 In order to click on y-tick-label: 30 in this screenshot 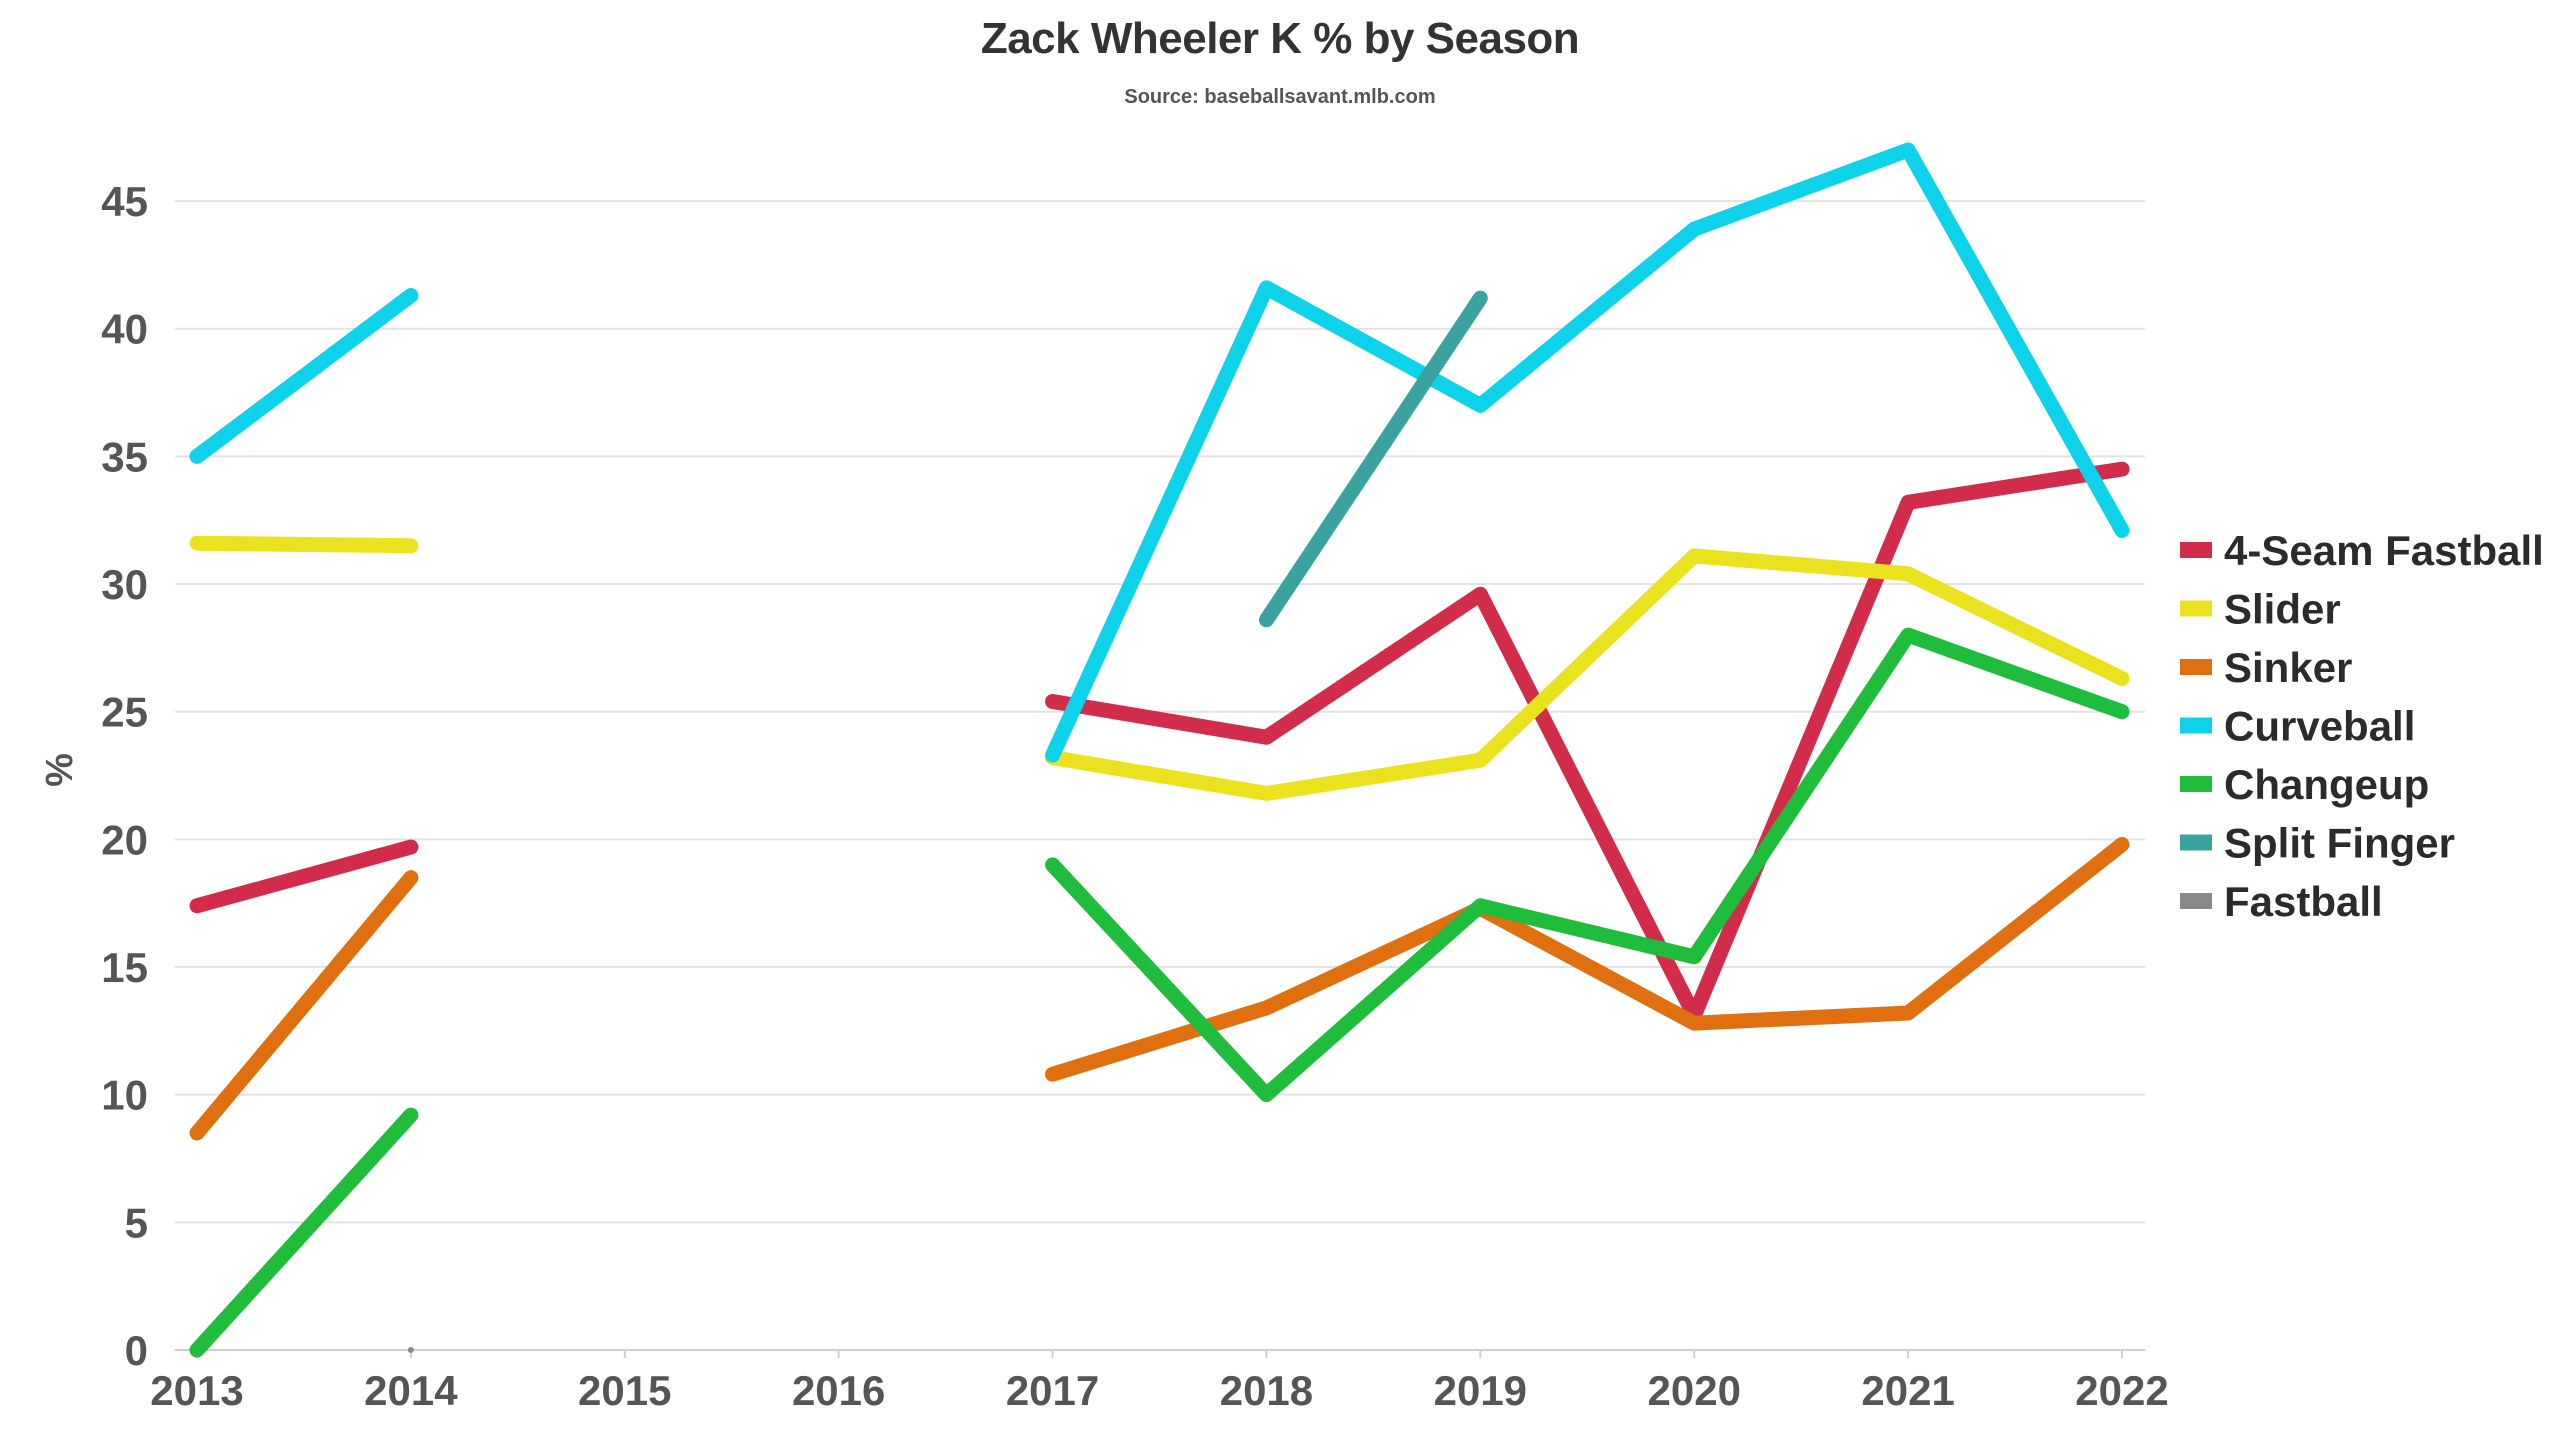, I will do `click(124, 584)`.